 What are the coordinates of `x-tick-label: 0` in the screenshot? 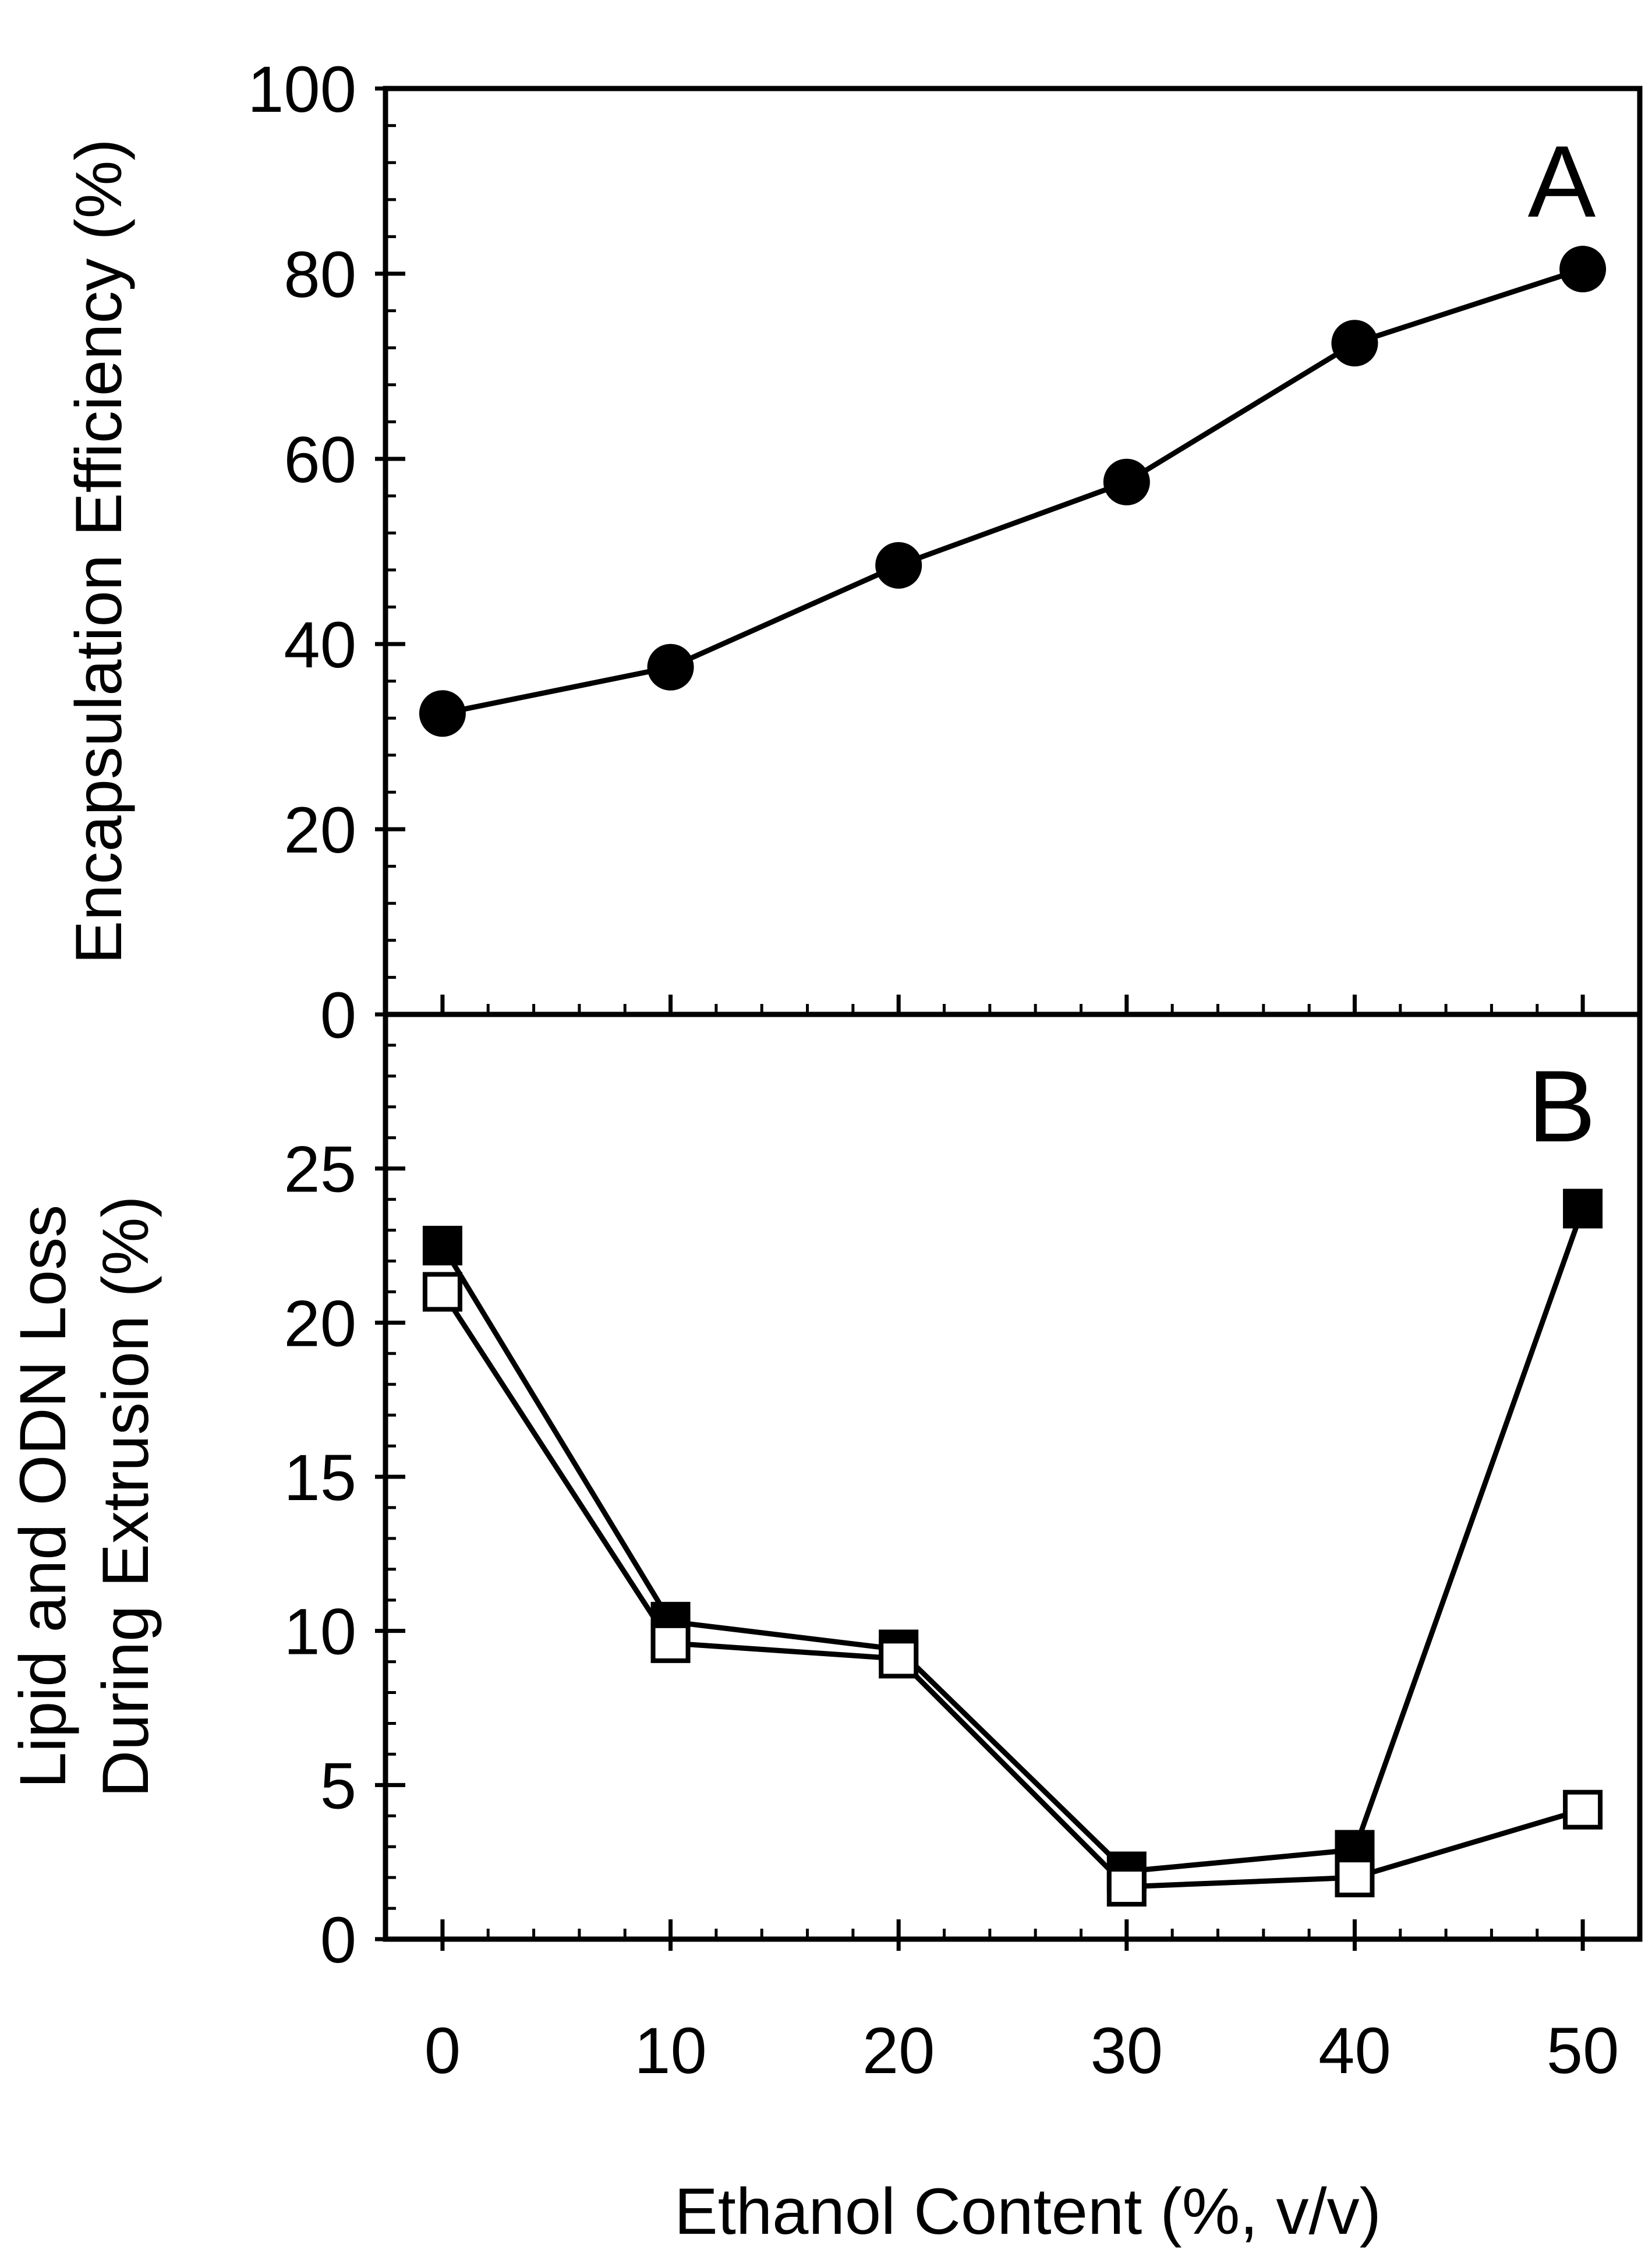 It's located at (443, 2050).